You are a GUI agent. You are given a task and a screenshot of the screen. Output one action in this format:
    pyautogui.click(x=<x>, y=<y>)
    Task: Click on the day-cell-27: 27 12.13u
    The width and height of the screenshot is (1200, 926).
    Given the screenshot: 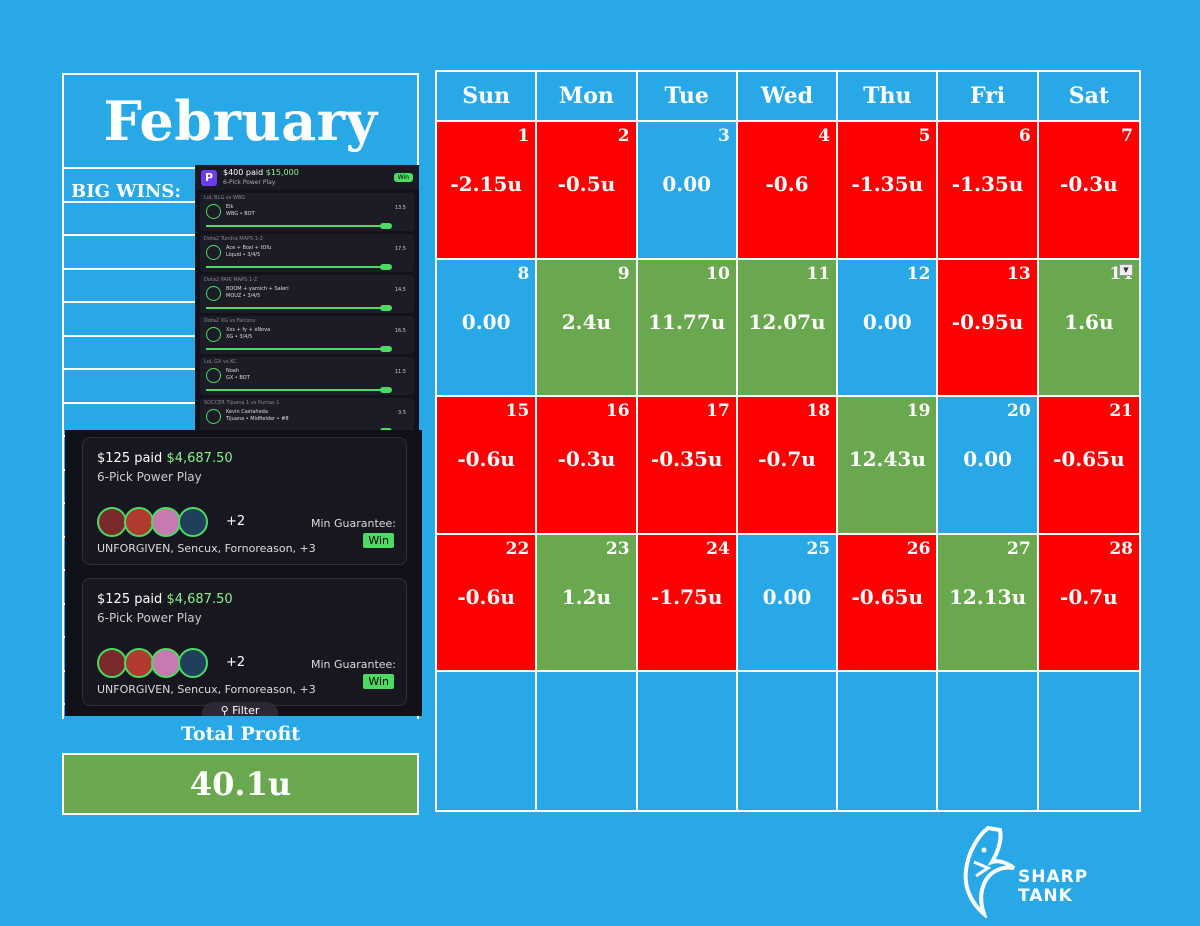 What is the action you would take?
    pyautogui.click(x=988, y=603)
    